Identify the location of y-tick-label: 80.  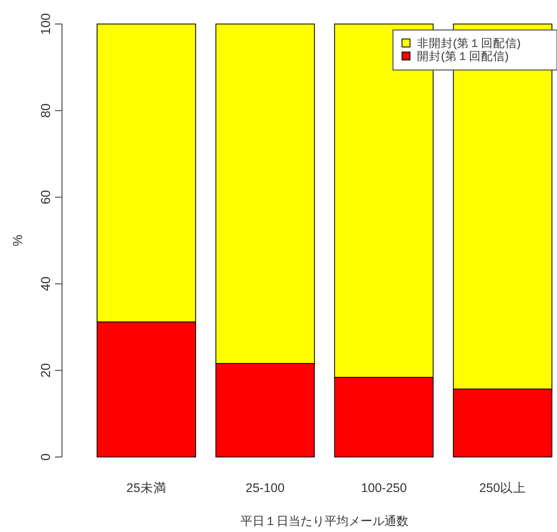
(45, 110).